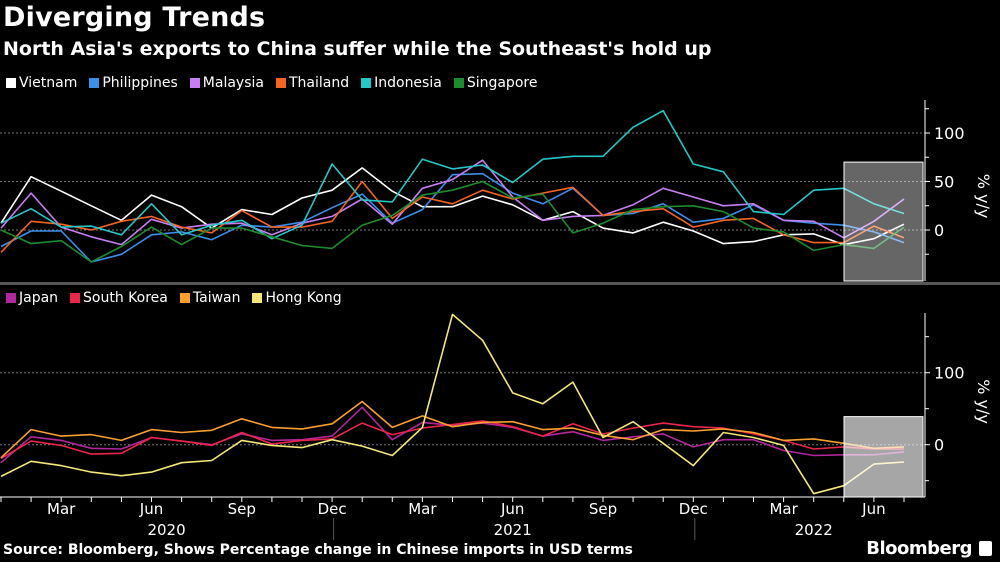 The image size is (1000, 562). What do you see at coordinates (140, 83) in the screenshot?
I see `legend-label: Philippines` at bounding box center [140, 83].